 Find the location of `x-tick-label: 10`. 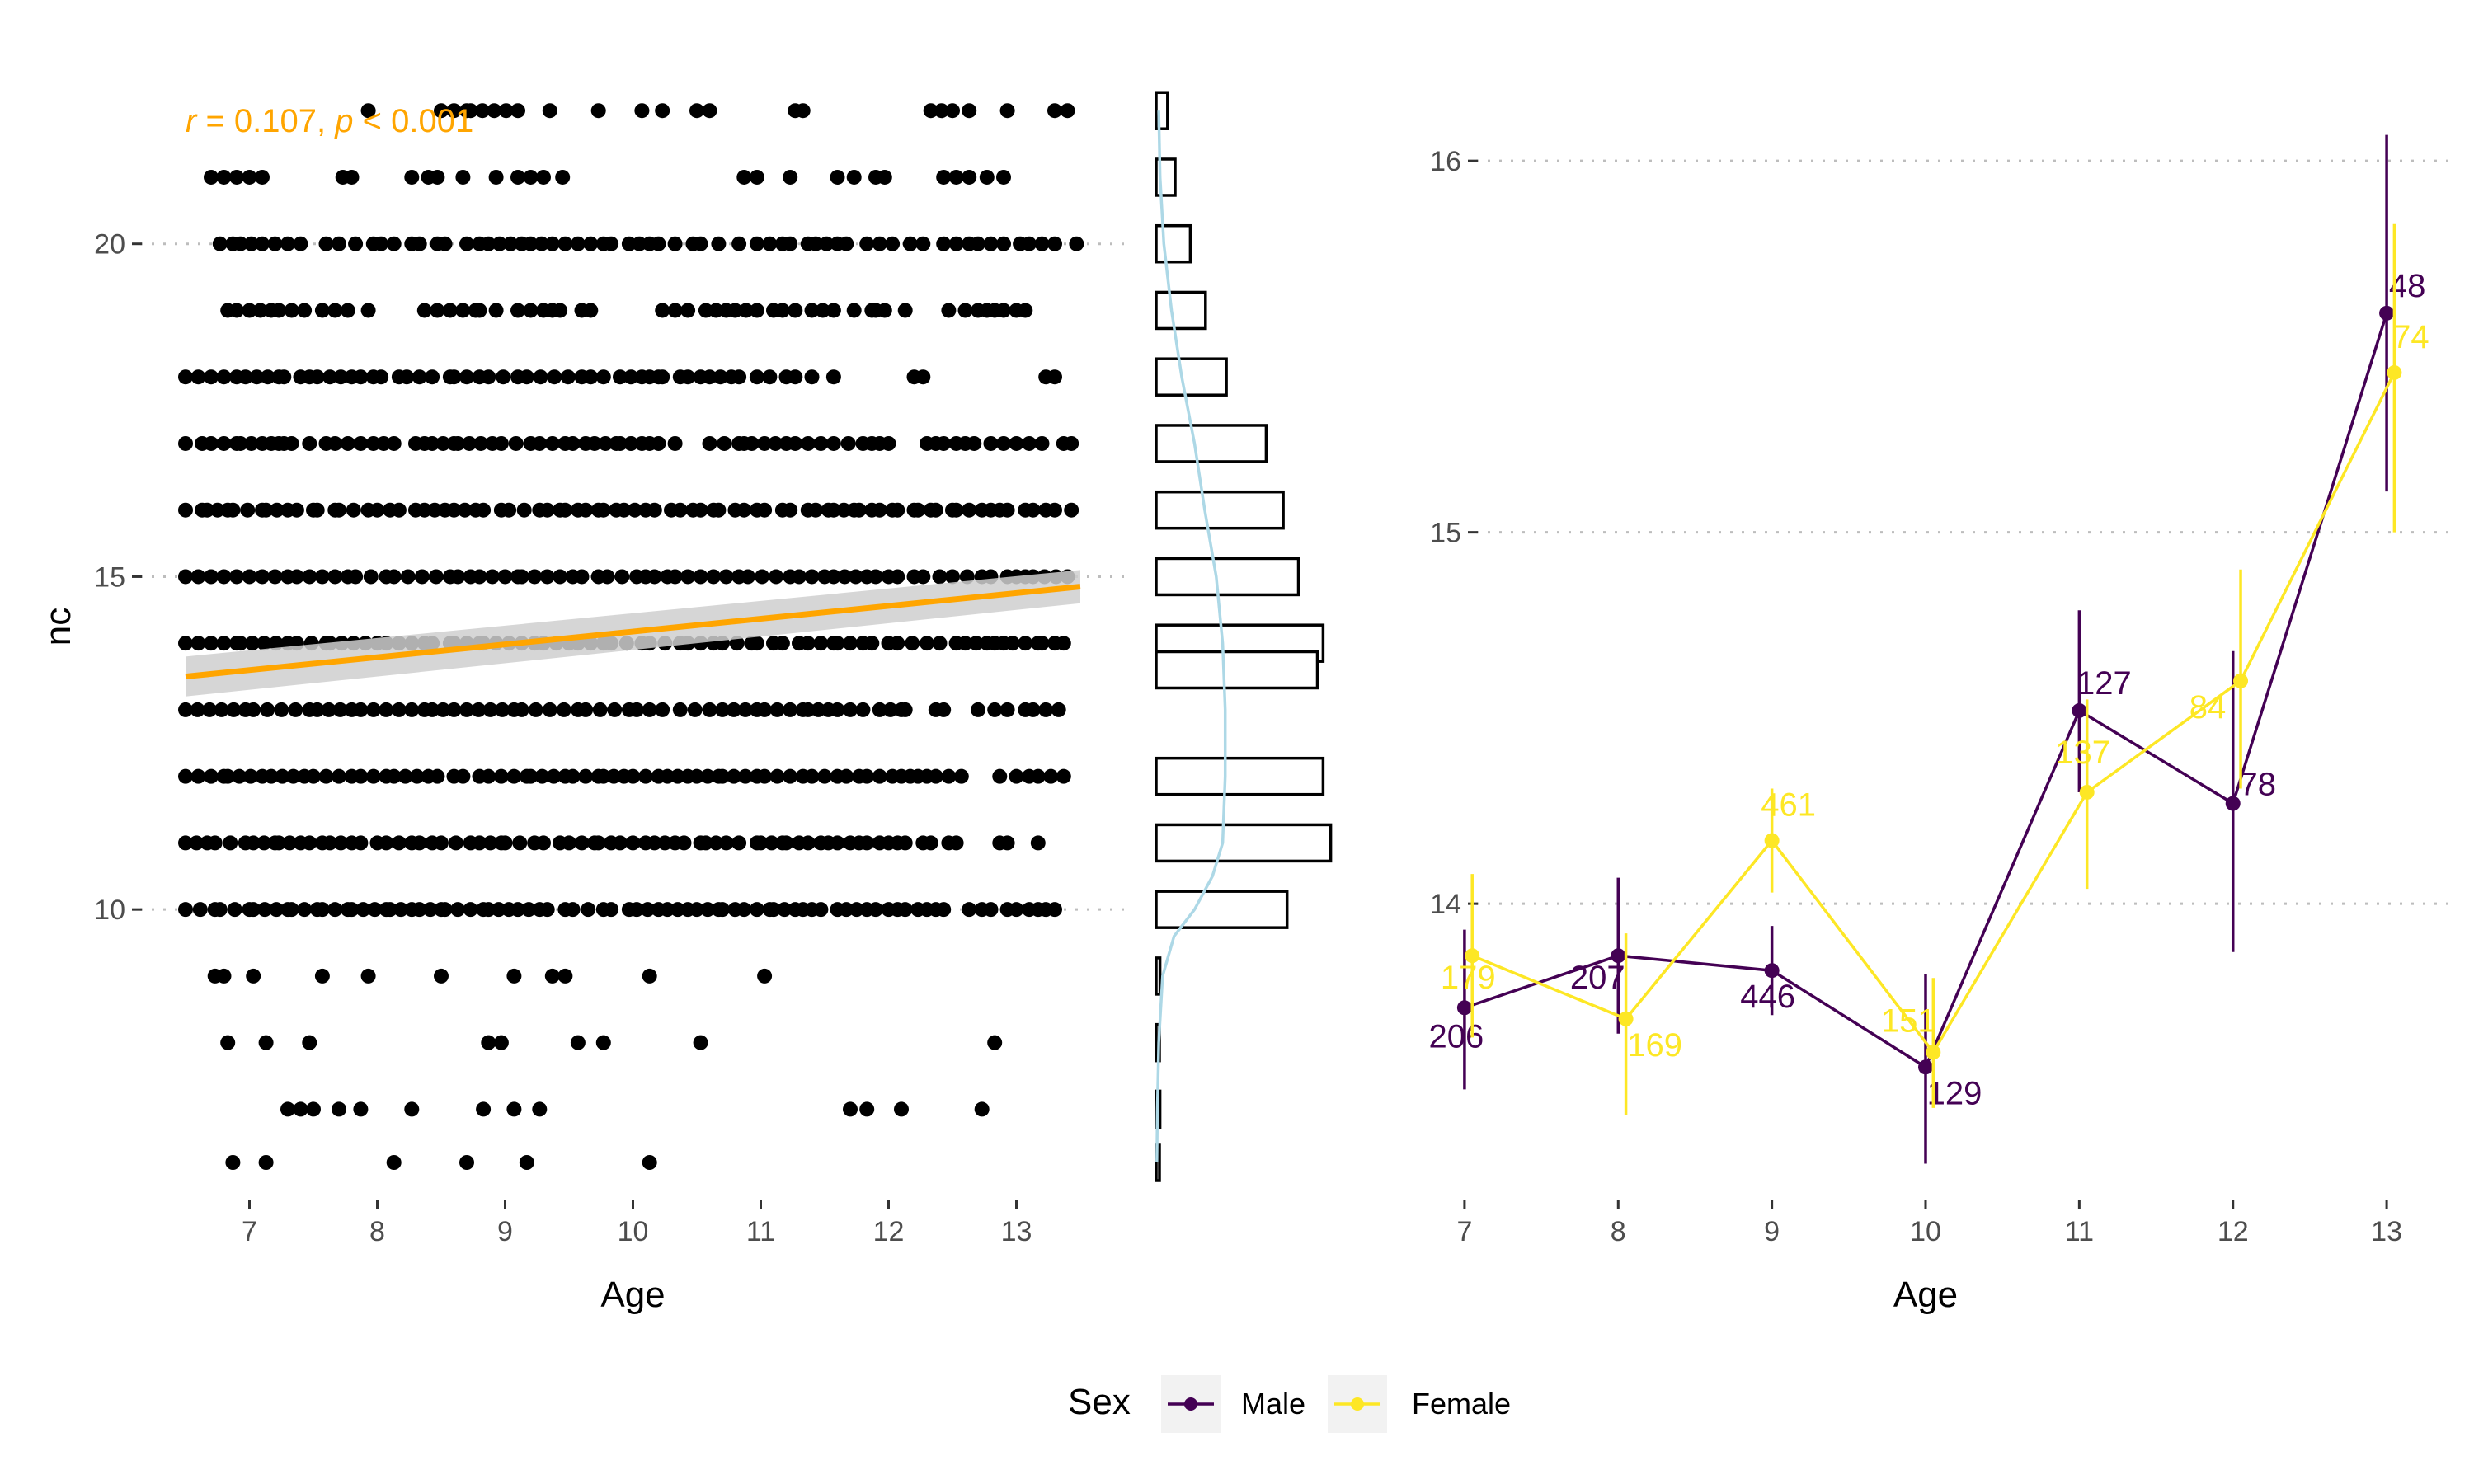

x-tick-label: 10 is located at coordinates (633, 1231).